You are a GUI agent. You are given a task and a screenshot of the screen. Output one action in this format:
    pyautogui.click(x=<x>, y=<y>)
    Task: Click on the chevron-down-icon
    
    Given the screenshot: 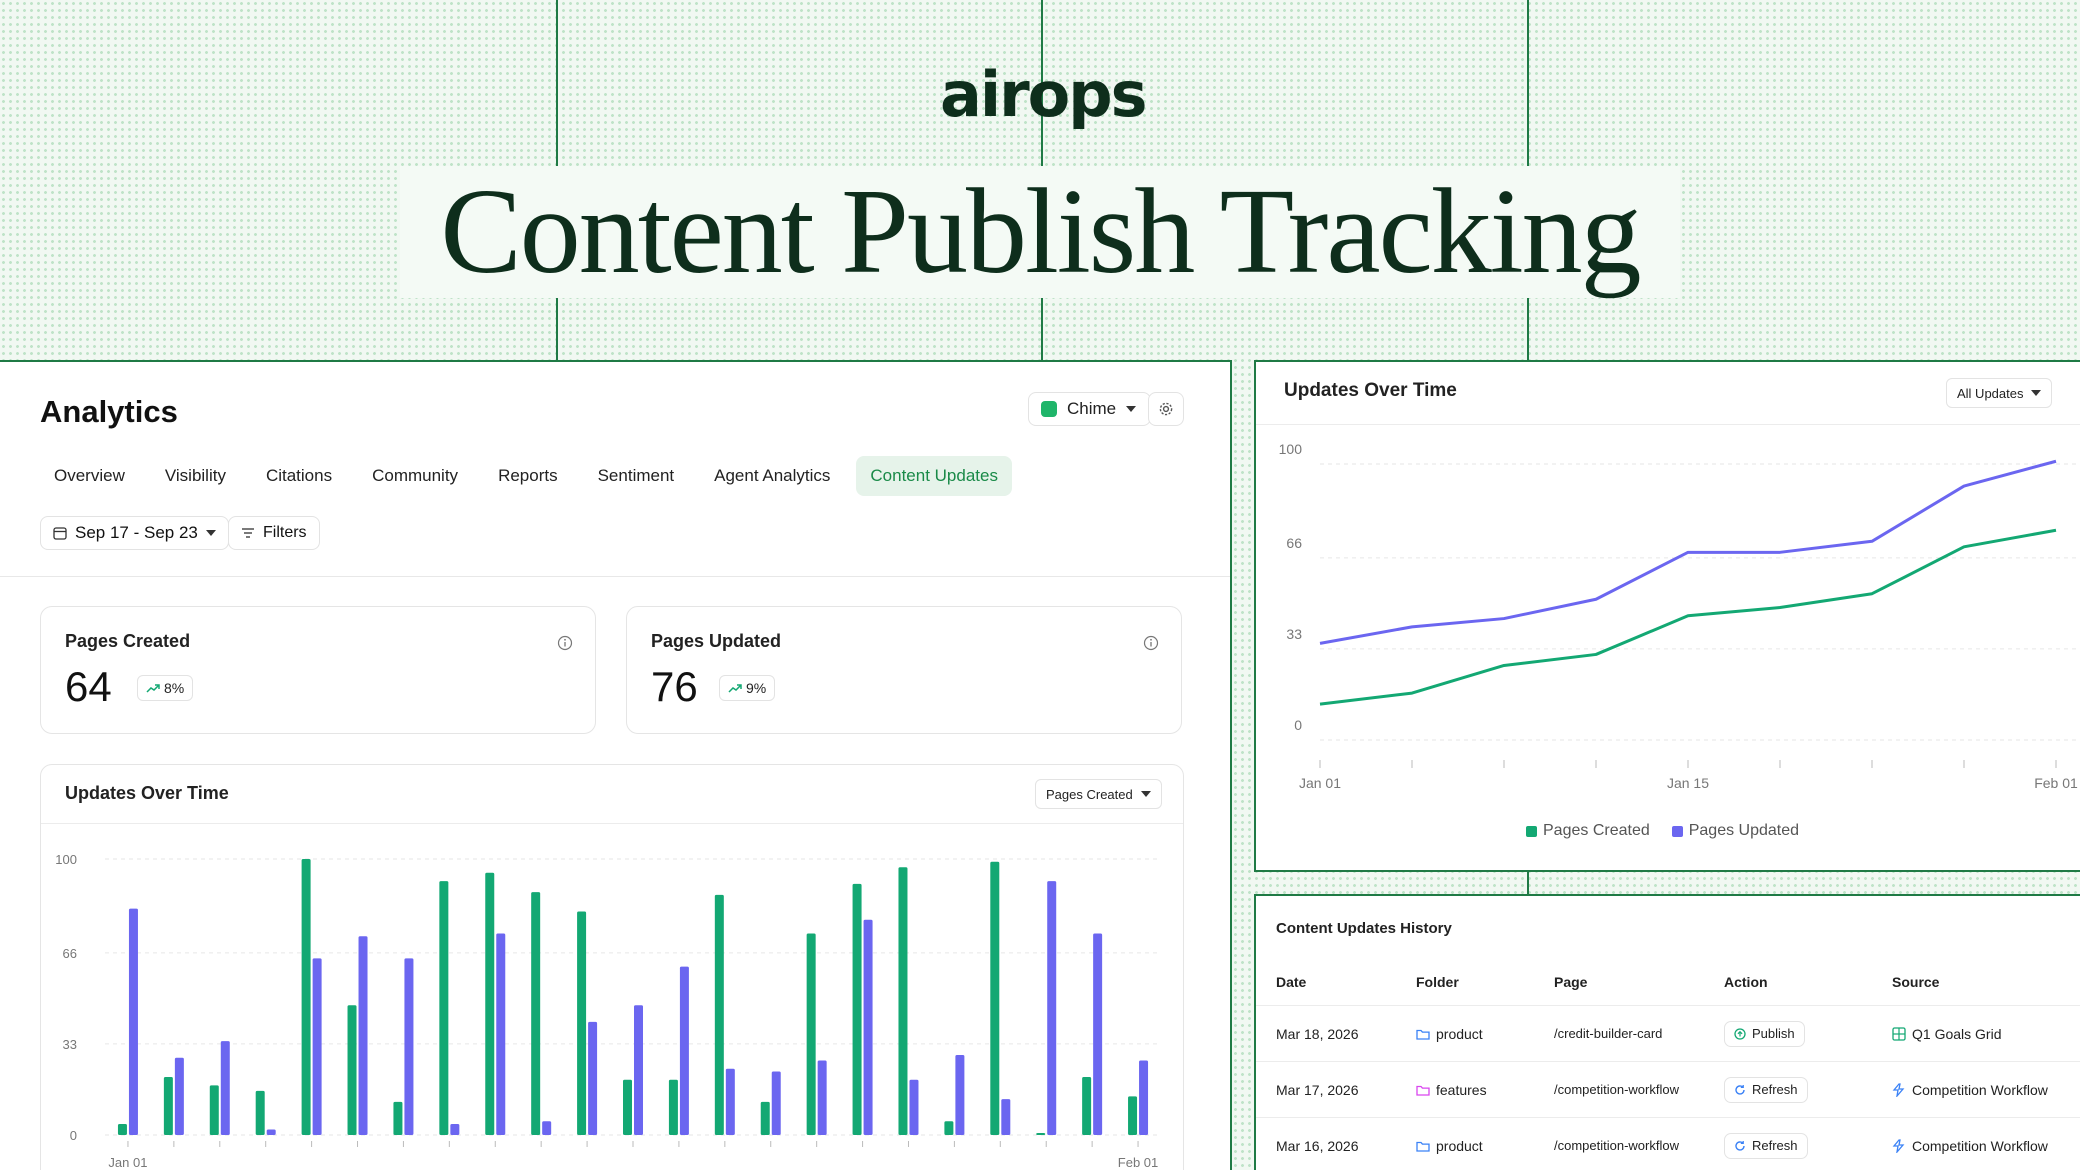 What is the action you would take?
    pyautogui.click(x=1145, y=794)
    